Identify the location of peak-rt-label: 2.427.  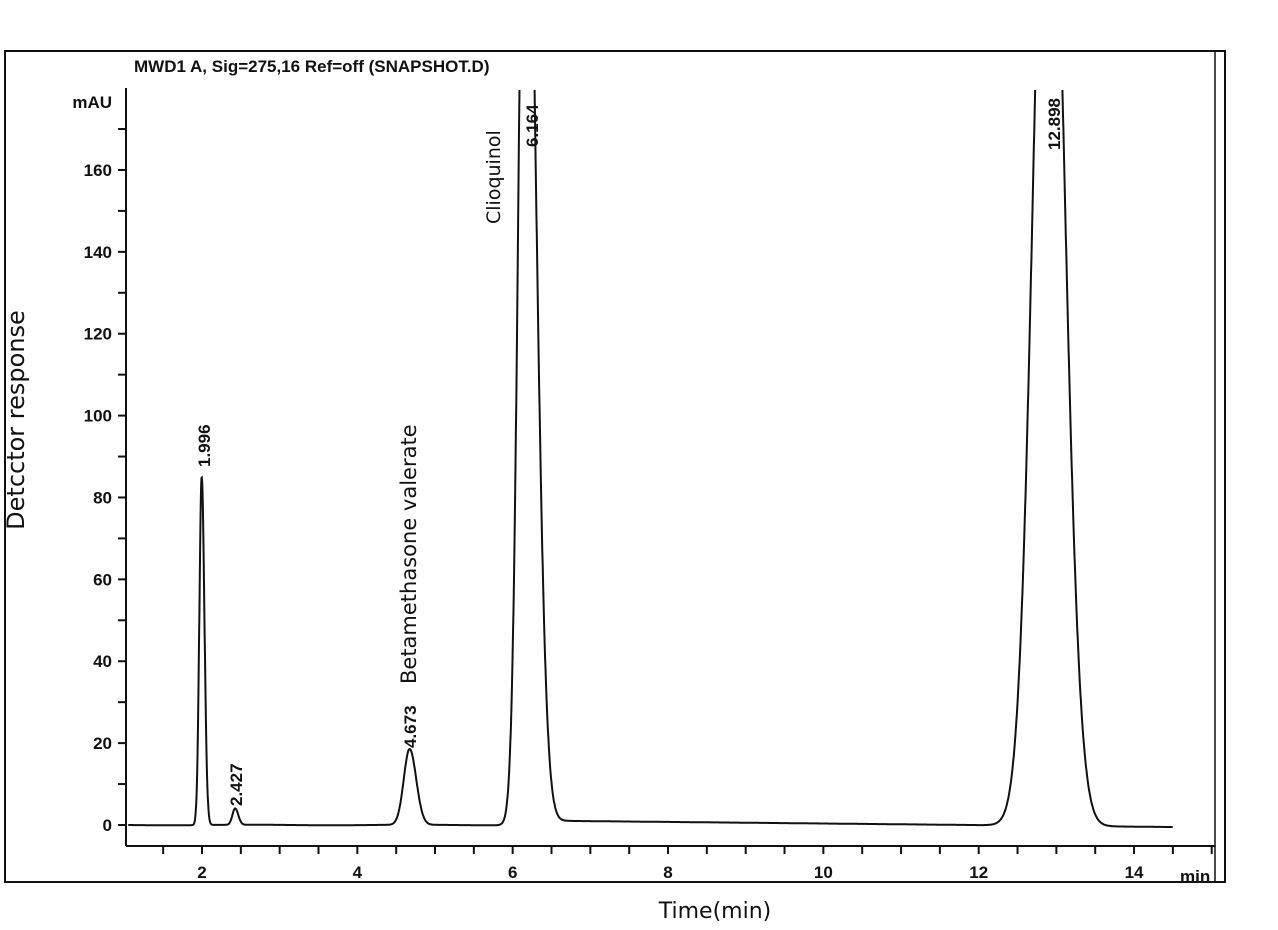
(236, 784).